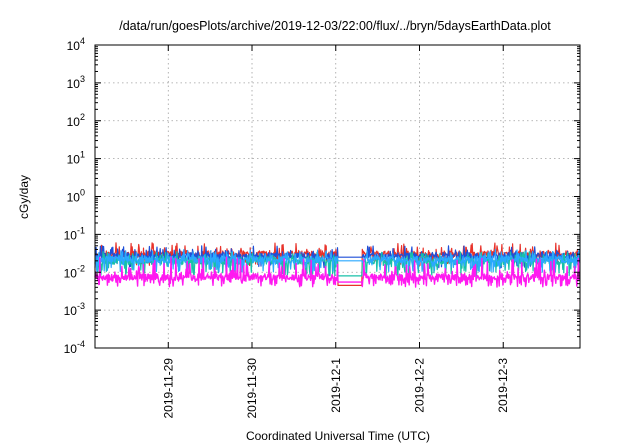 The image size is (640, 448). Describe the element at coordinates (419, 385) in the screenshot. I see `x-tick-label: 2019-12-2` at that location.